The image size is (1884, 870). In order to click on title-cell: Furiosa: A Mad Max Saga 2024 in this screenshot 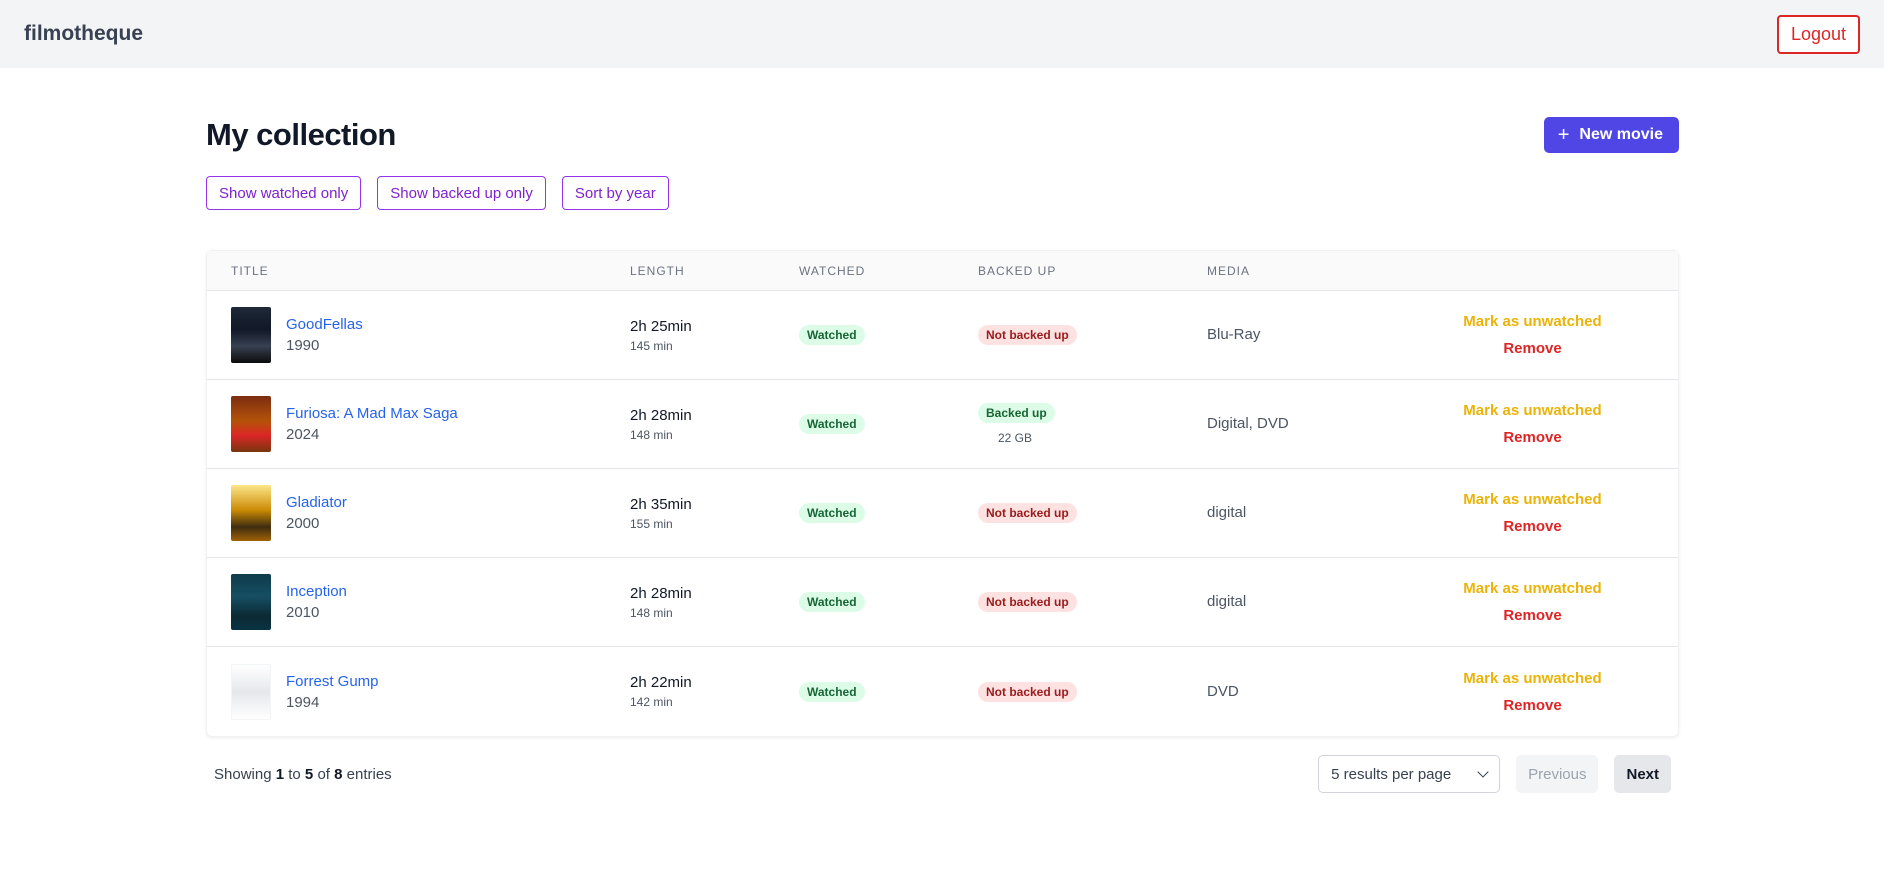, I will do `click(418, 424)`.